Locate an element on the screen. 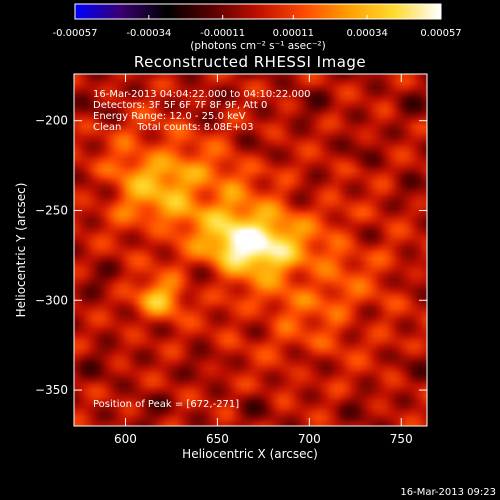  peak-position-label: Position of Peak = [672,-271] is located at coordinates (166, 404).